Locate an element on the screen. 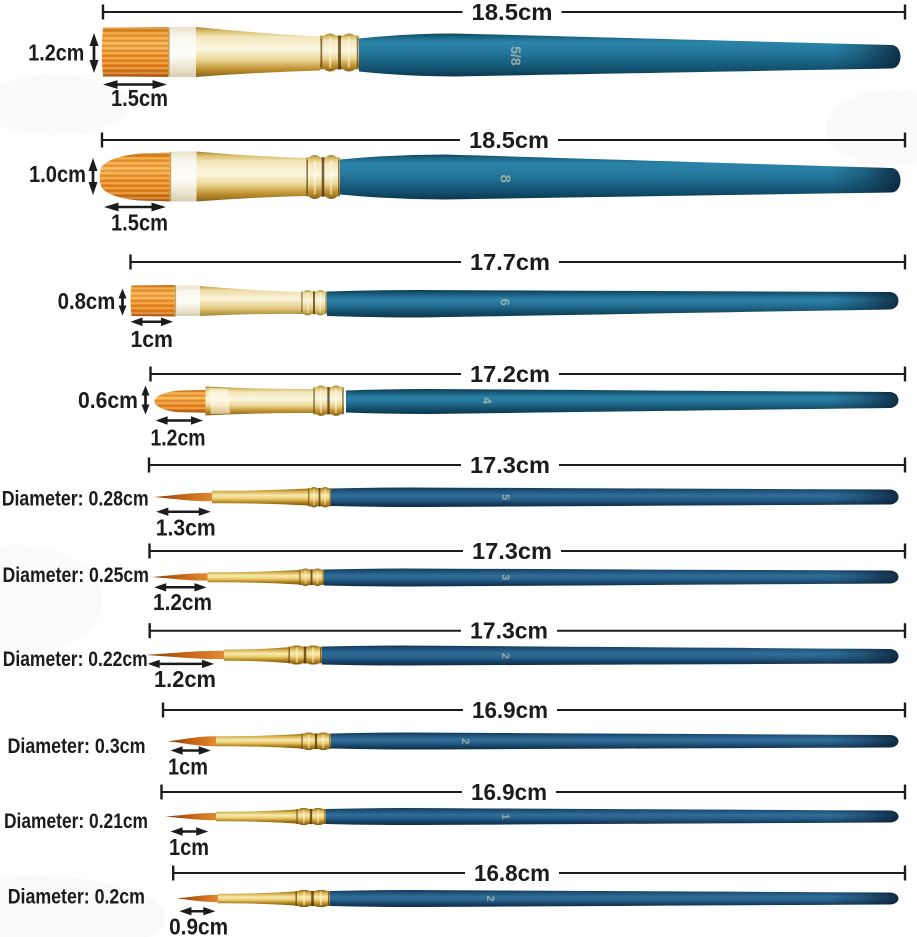 The image size is (917, 937). svg-text: 4 is located at coordinates (487, 400).